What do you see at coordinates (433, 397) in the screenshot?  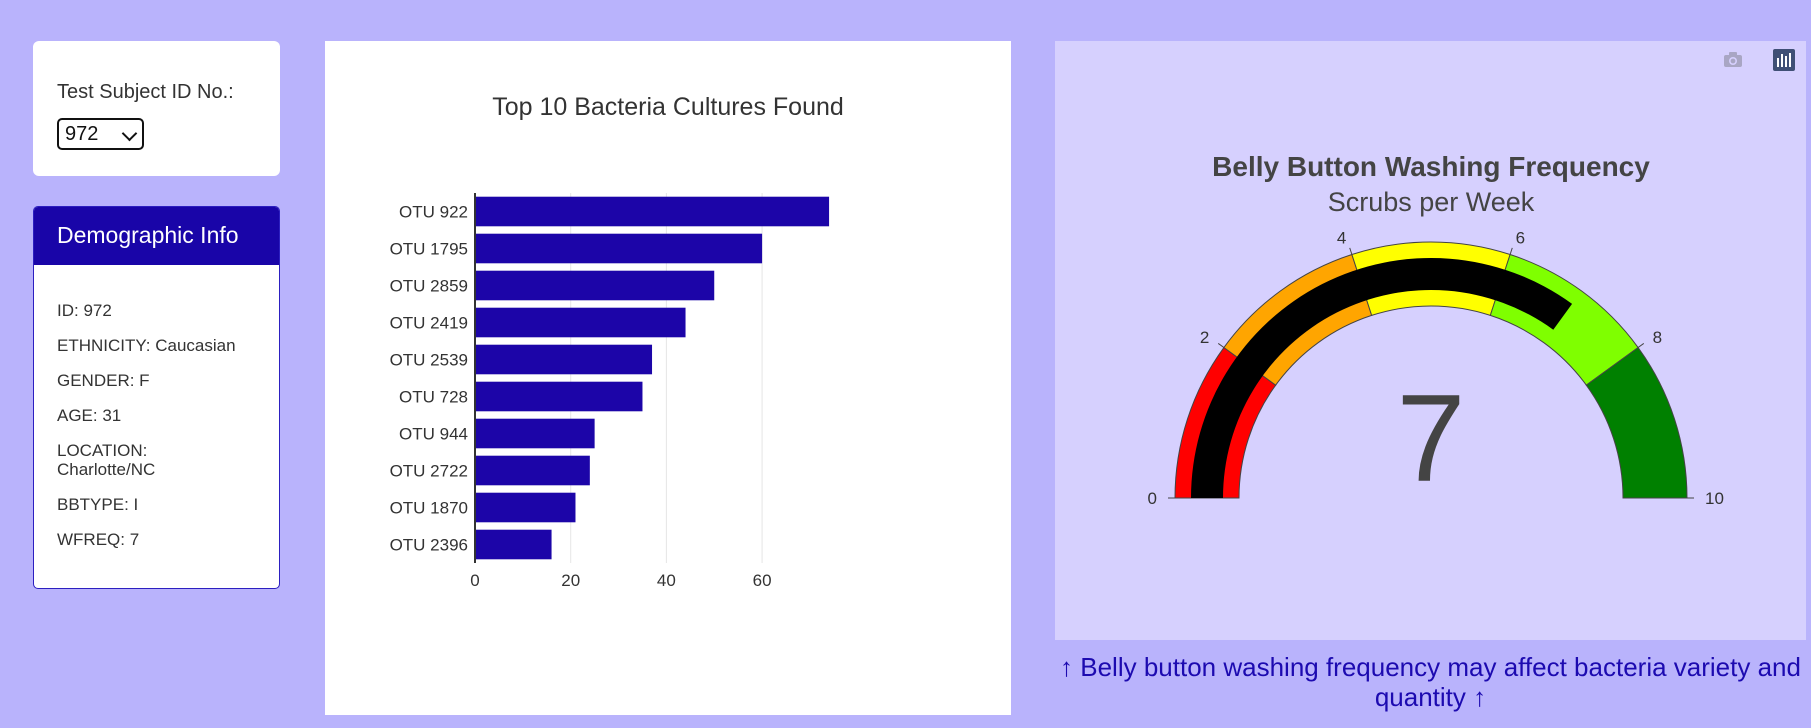 I see `y-tick-label: OTU 728` at bounding box center [433, 397].